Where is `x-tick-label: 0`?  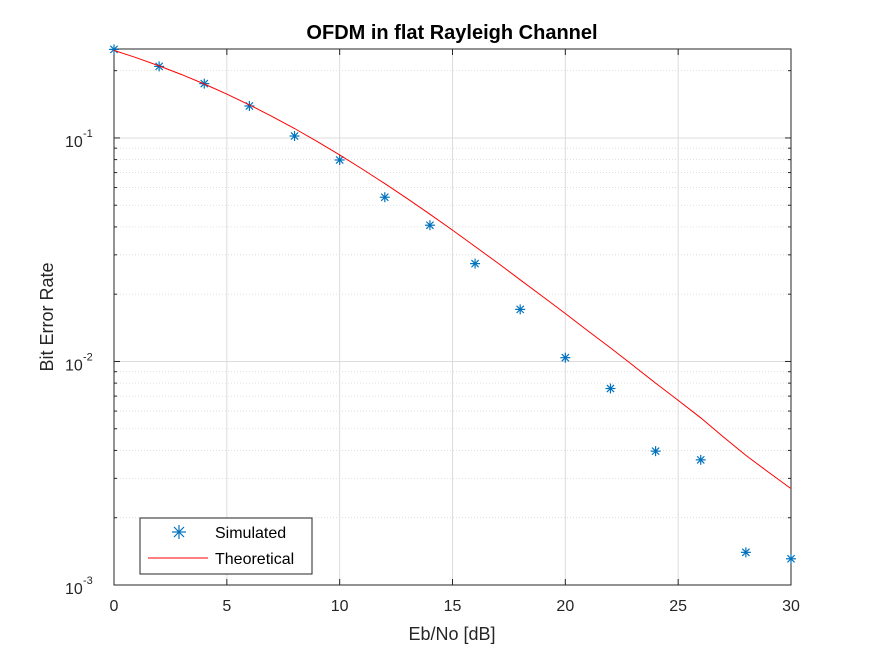 x-tick-label: 0 is located at coordinates (114, 606).